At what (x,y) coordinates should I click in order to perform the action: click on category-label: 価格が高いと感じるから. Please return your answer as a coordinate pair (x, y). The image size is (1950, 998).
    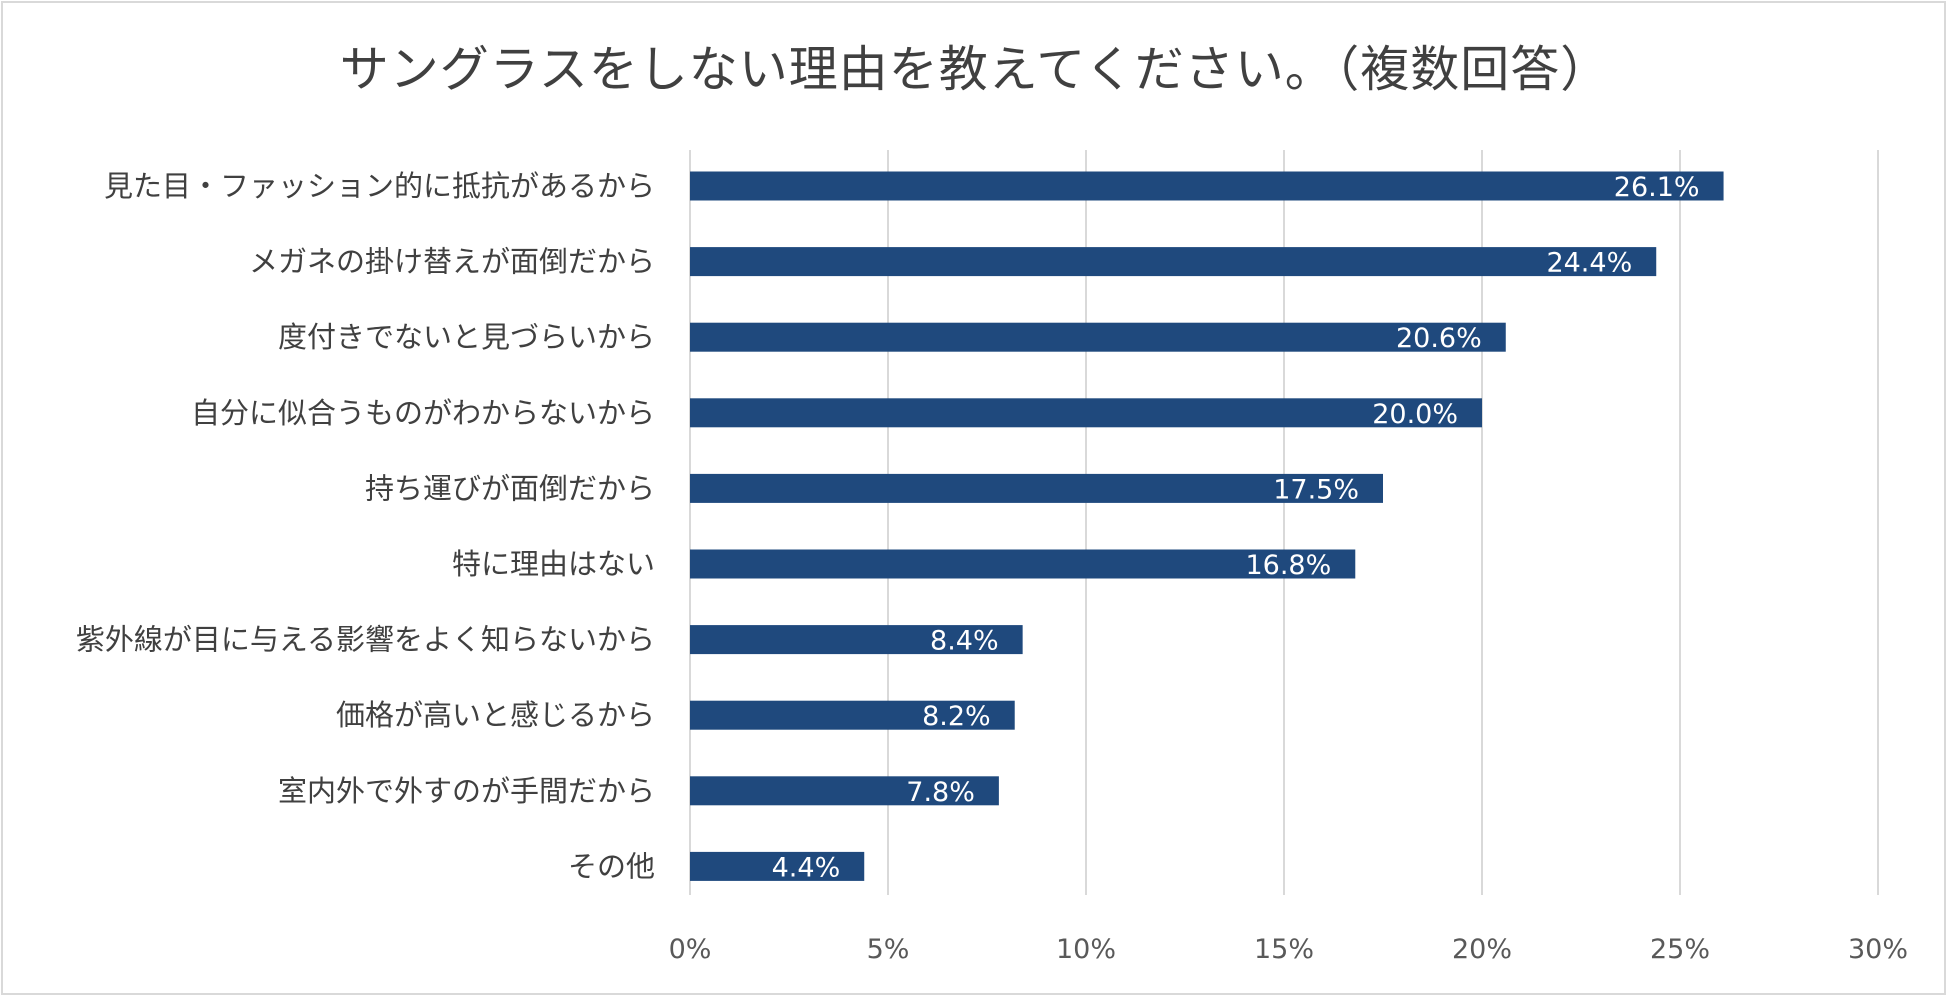
    Looking at the image, I should click on (495, 715).